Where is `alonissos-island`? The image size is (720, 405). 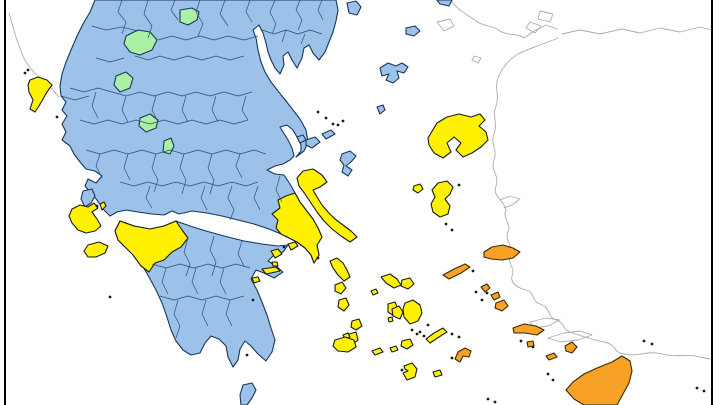 alonissos-island is located at coordinates (328, 134).